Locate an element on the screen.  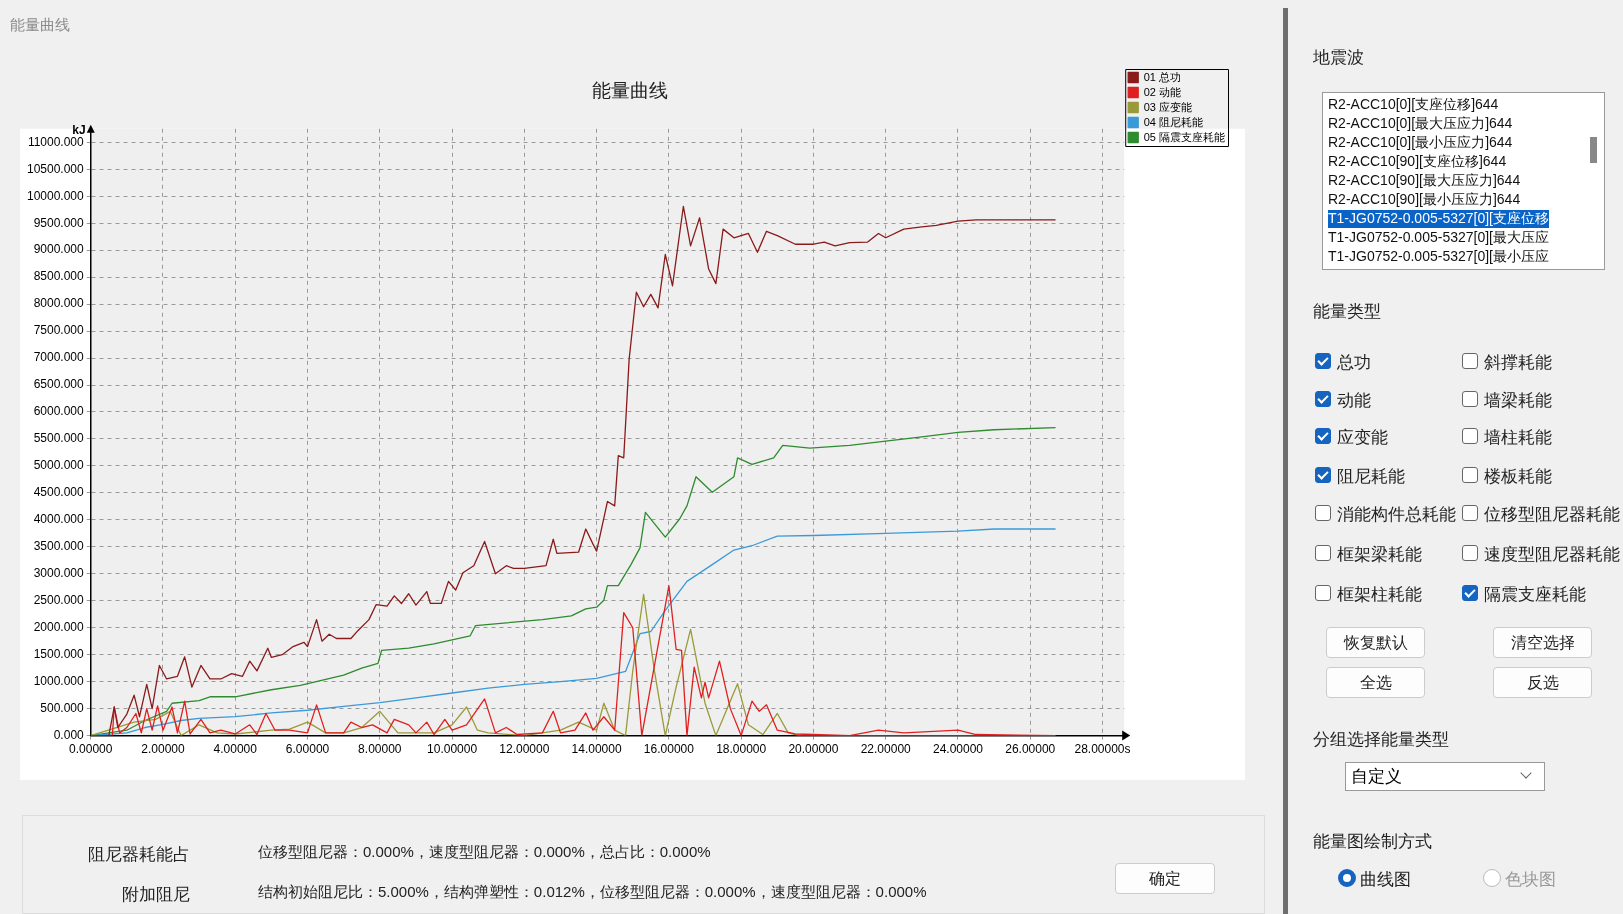
text: 楼板耗能 is located at coordinates (1518, 477).